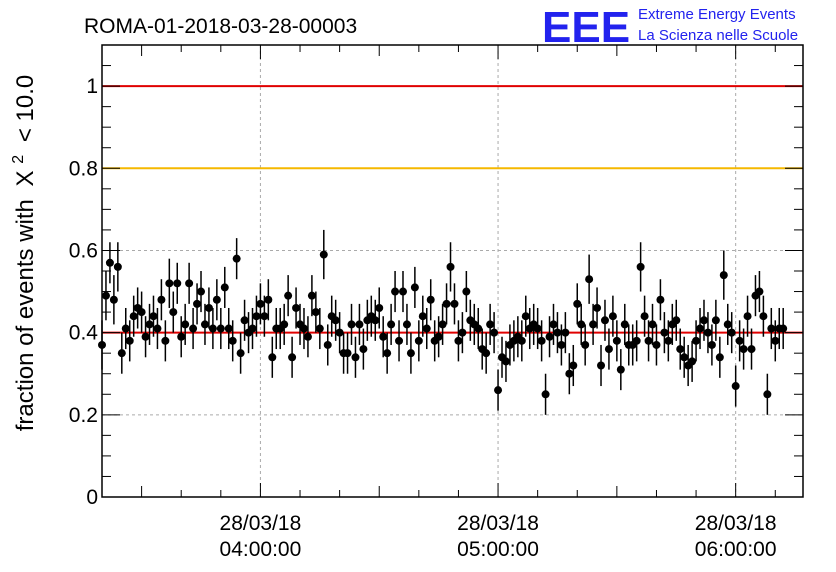 This screenshot has height=572, width=836. I want to click on logo-line-1: Extreme Energy Events, so click(717, 14).